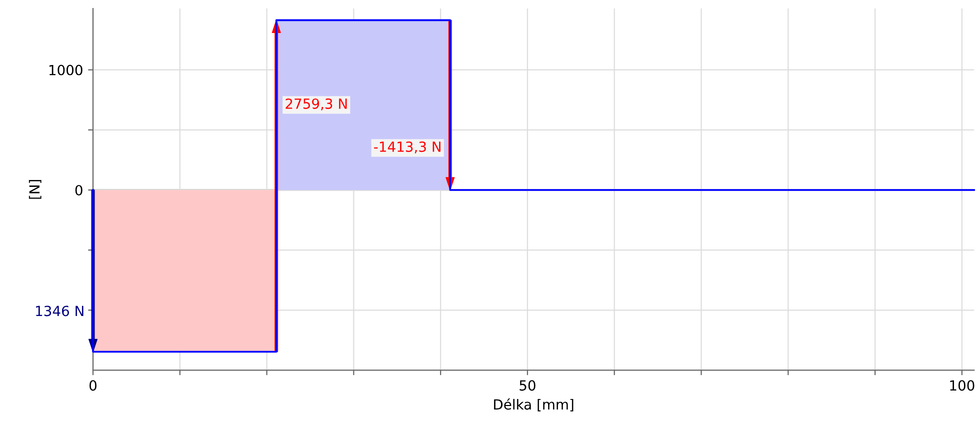 The width and height of the screenshot is (979, 428). What do you see at coordinates (407, 147) in the screenshot?
I see `annotation: -1413,3 N` at bounding box center [407, 147].